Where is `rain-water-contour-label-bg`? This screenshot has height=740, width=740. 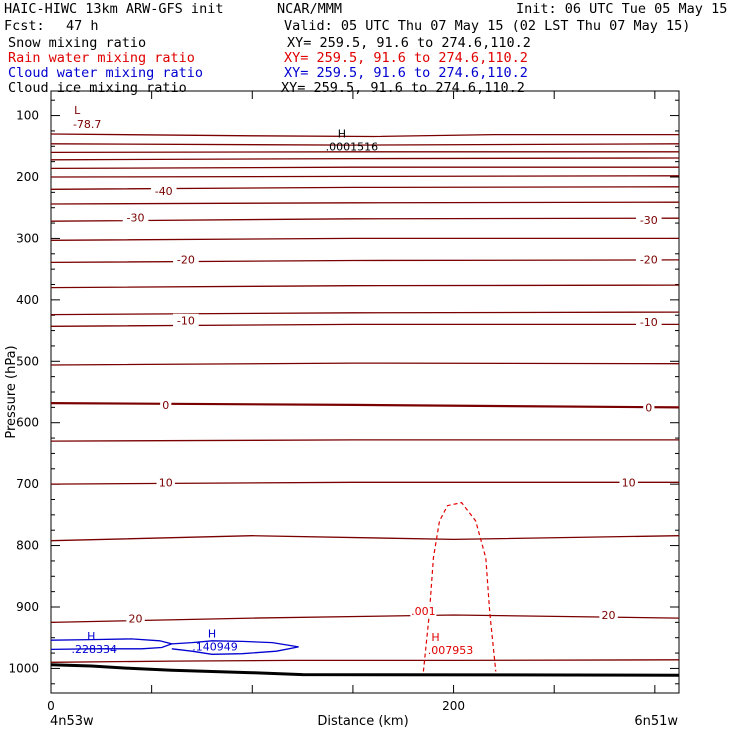
rain-water-contour-label-bg is located at coordinates (423, 610).